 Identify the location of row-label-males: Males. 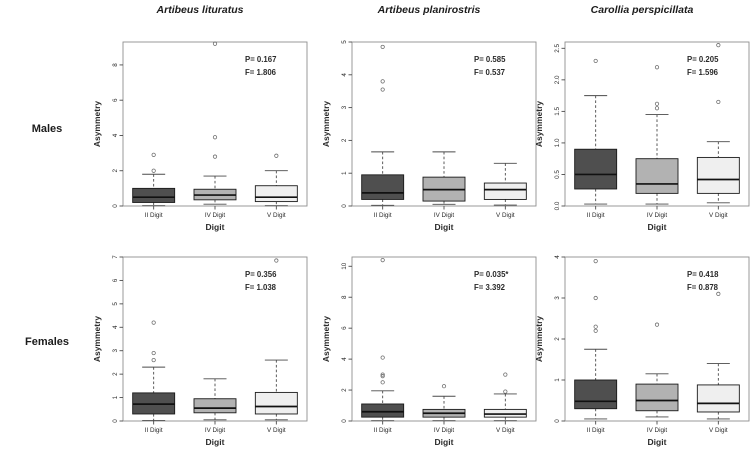
(47, 129).